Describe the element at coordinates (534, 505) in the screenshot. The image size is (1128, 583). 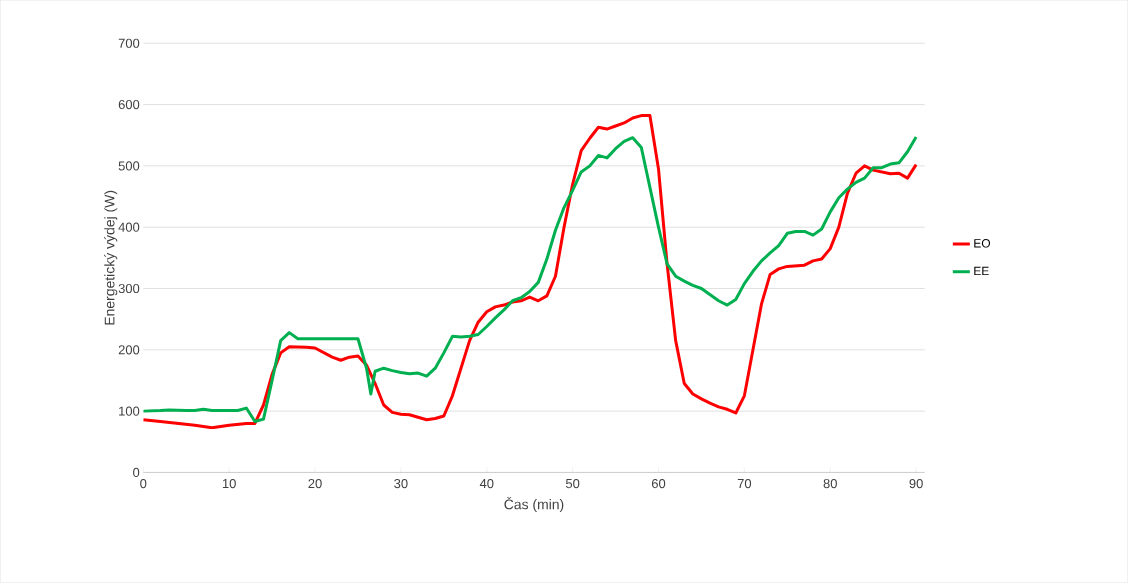
I see `x-axis-title: Čas (min)` at that location.